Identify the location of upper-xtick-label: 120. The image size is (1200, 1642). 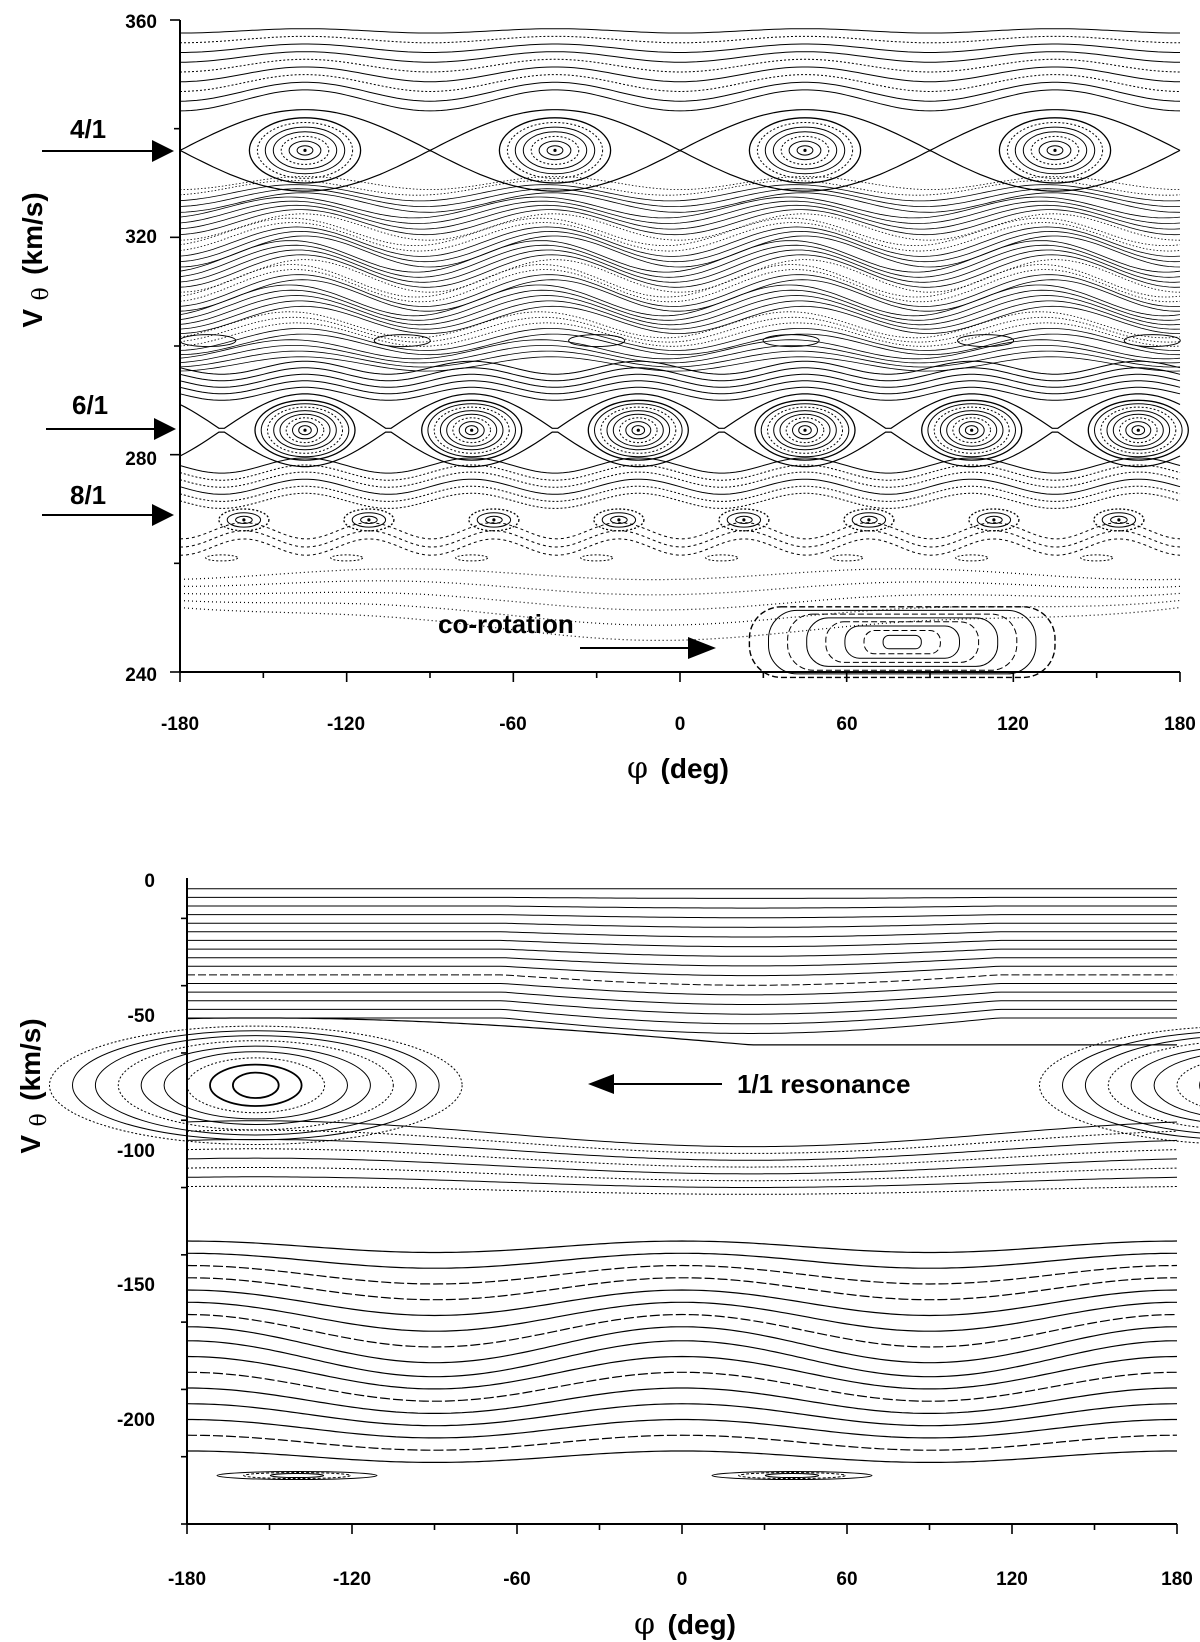
(1013, 724).